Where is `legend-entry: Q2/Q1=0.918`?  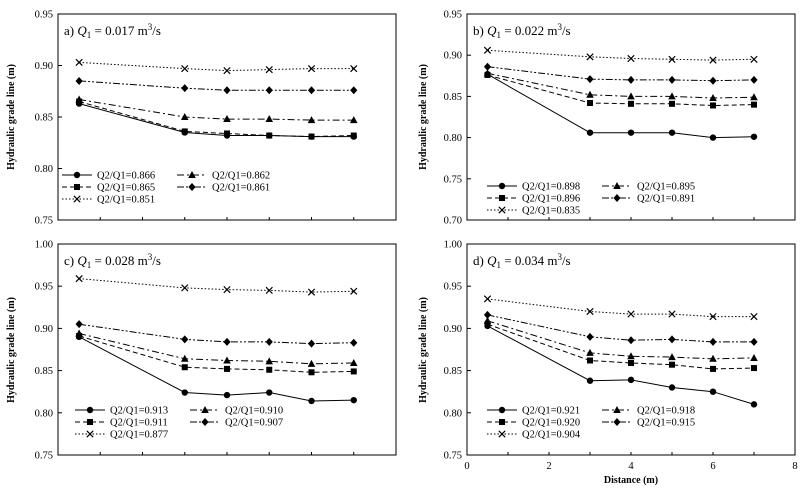 legend-entry: Q2/Q1=0.918 is located at coordinates (666, 411).